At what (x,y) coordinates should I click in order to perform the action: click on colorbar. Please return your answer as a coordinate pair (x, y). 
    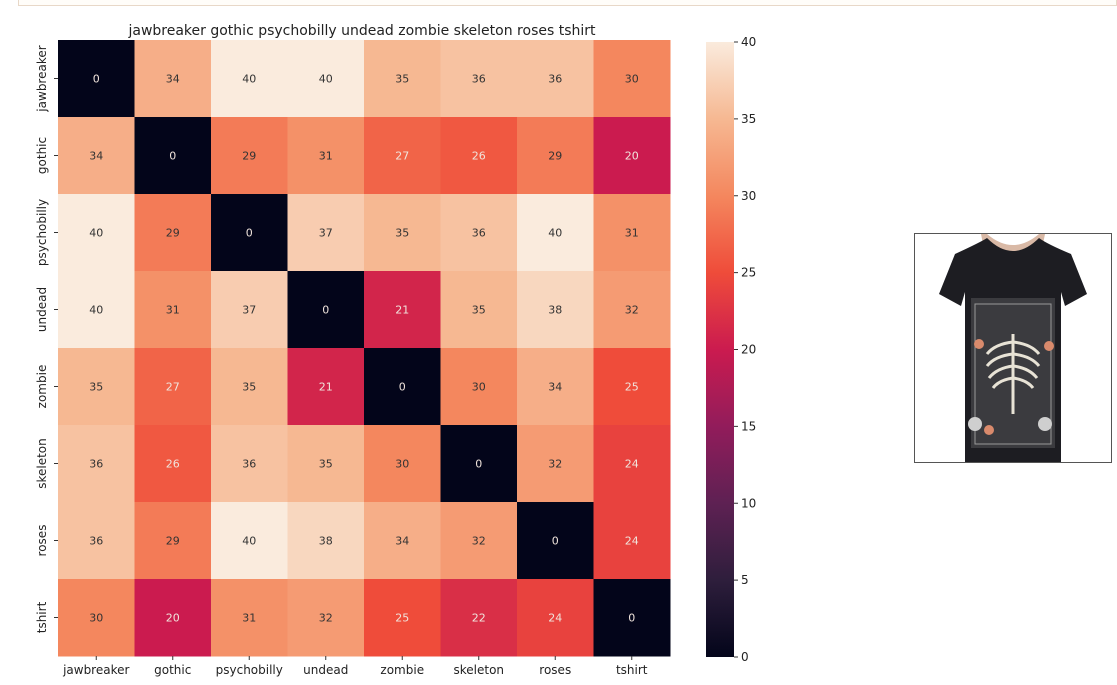
    Looking at the image, I should click on (720, 349).